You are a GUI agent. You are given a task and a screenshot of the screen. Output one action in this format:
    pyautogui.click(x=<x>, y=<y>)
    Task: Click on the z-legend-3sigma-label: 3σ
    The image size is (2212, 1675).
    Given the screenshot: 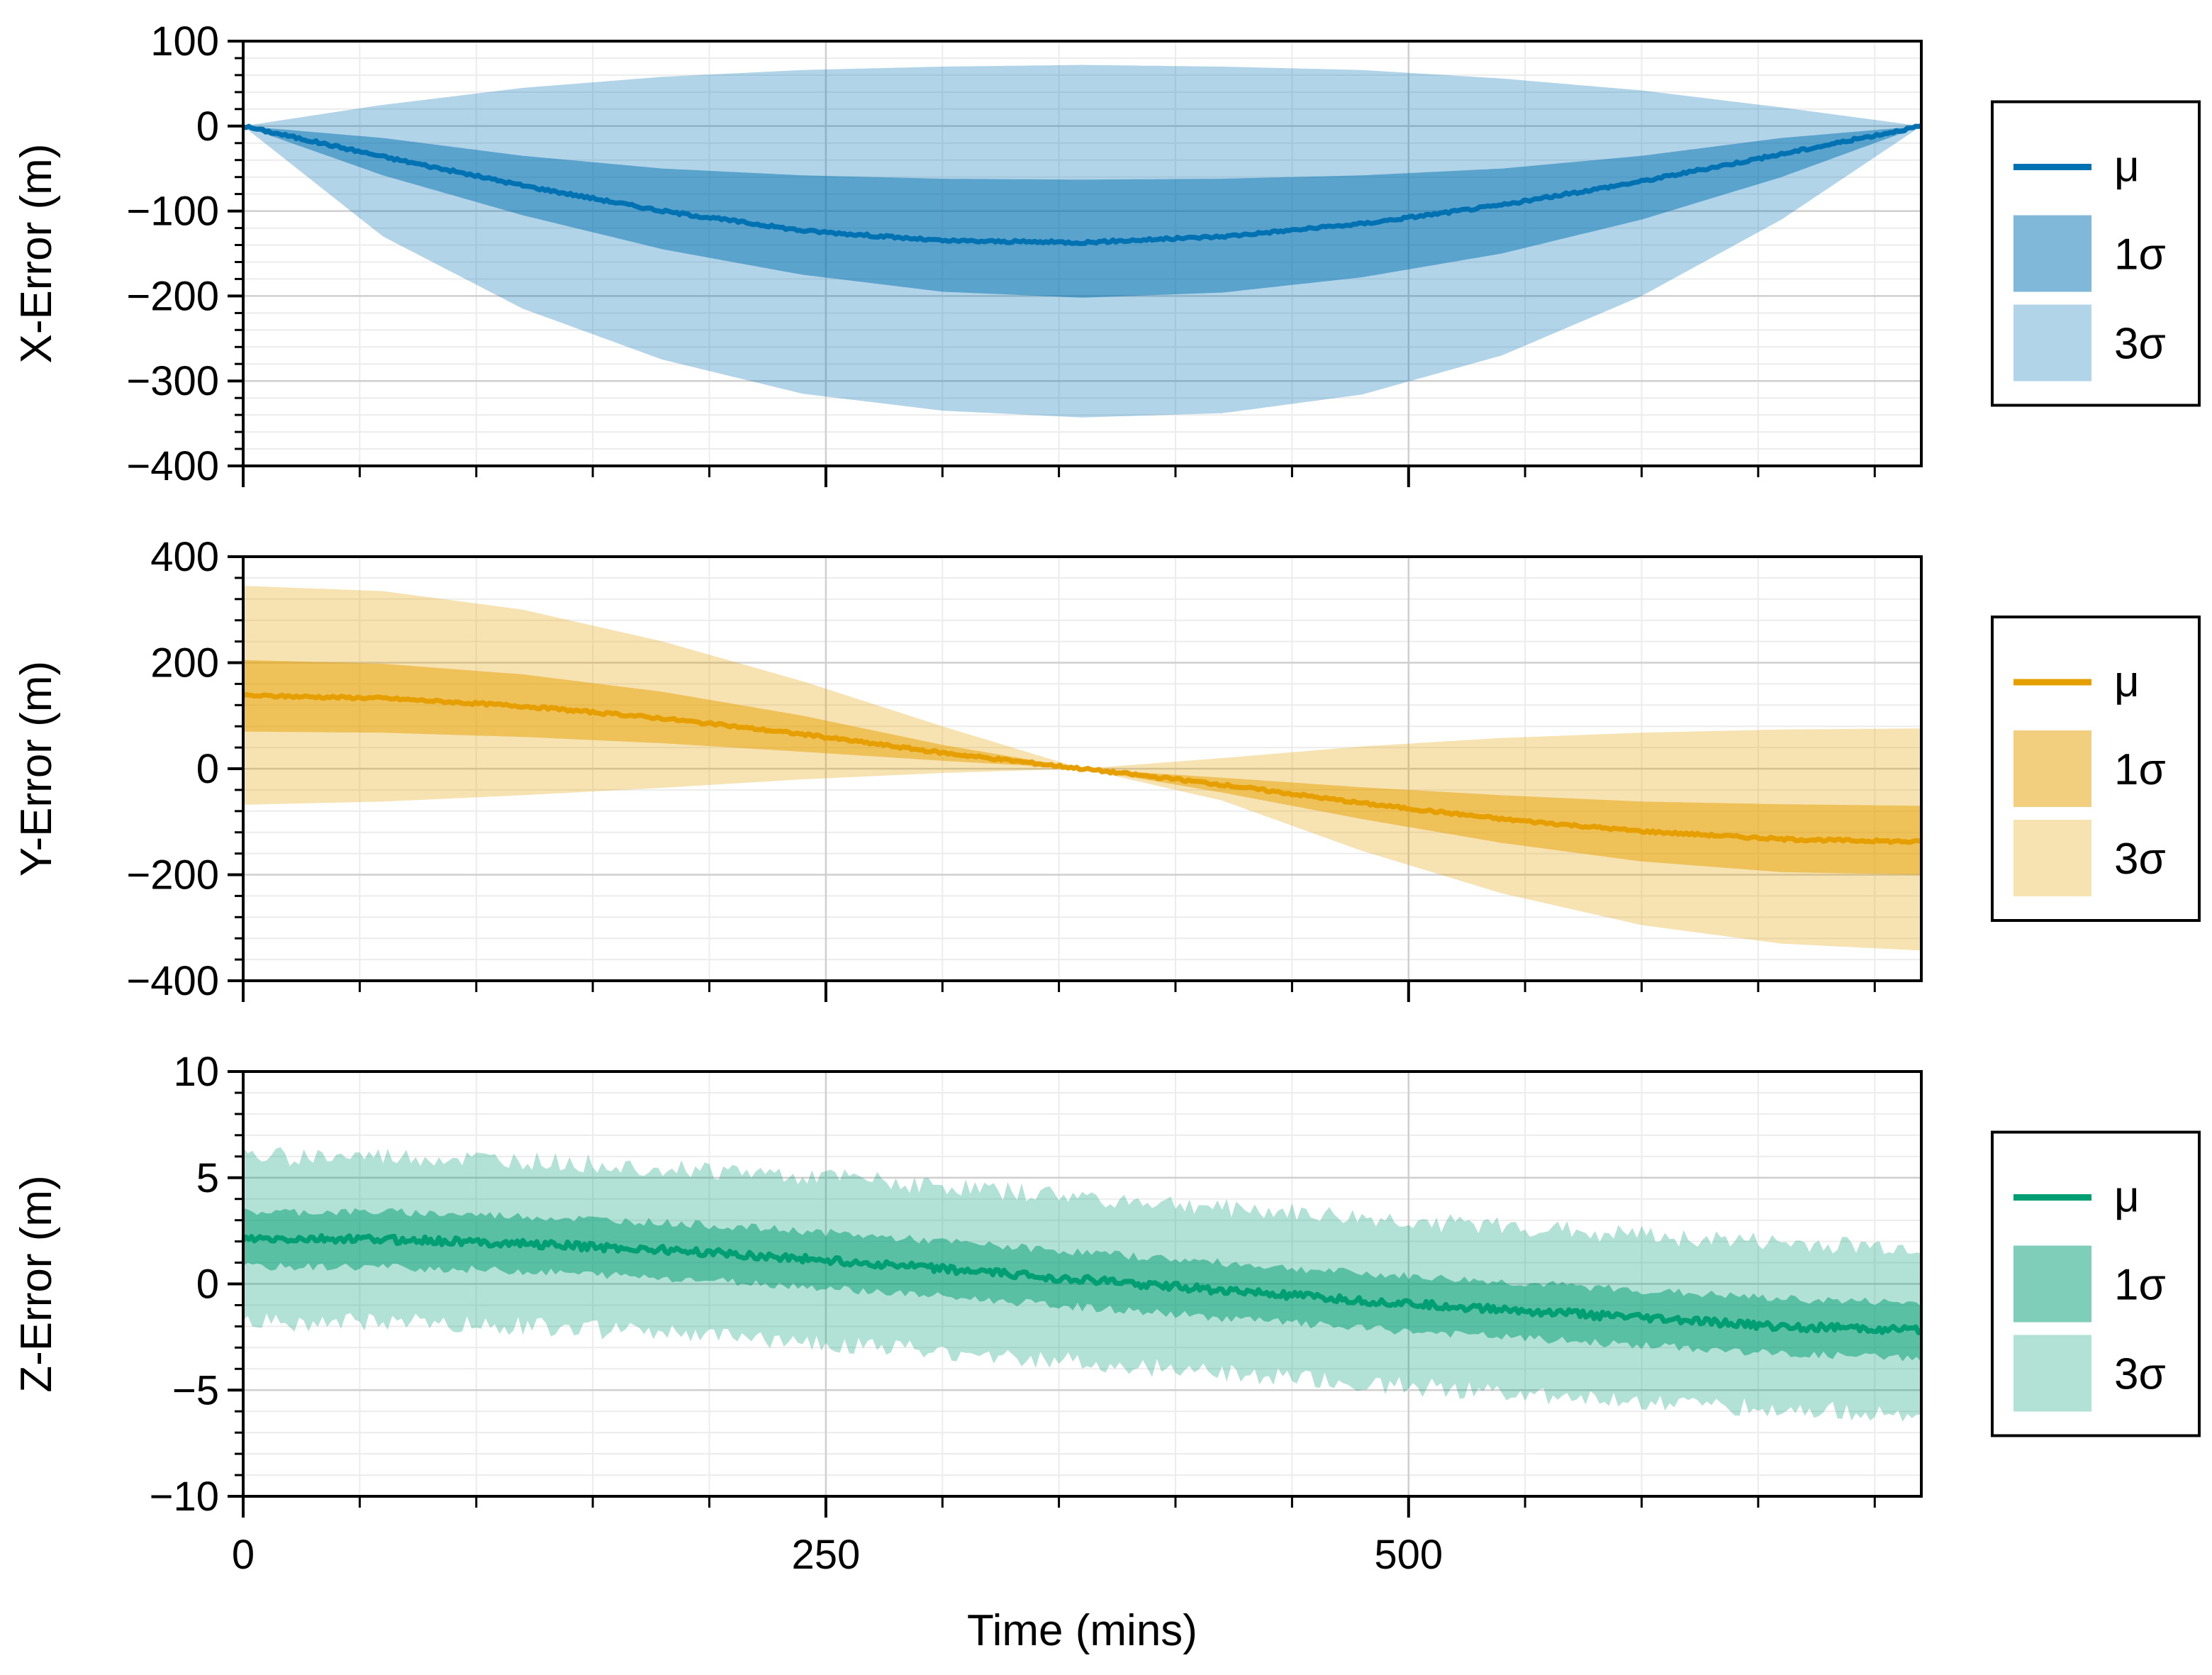 What is the action you would take?
    pyautogui.click(x=2140, y=1375)
    